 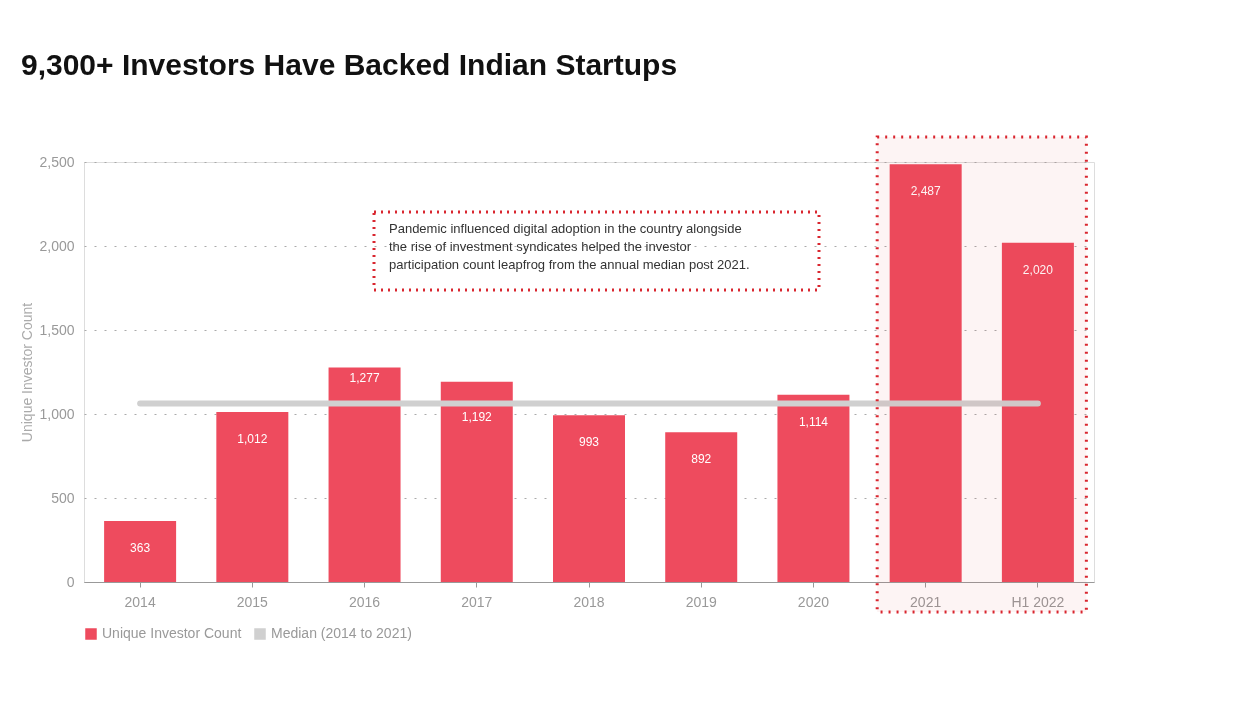 What do you see at coordinates (701, 459) in the screenshot?
I see `data-label: 892` at bounding box center [701, 459].